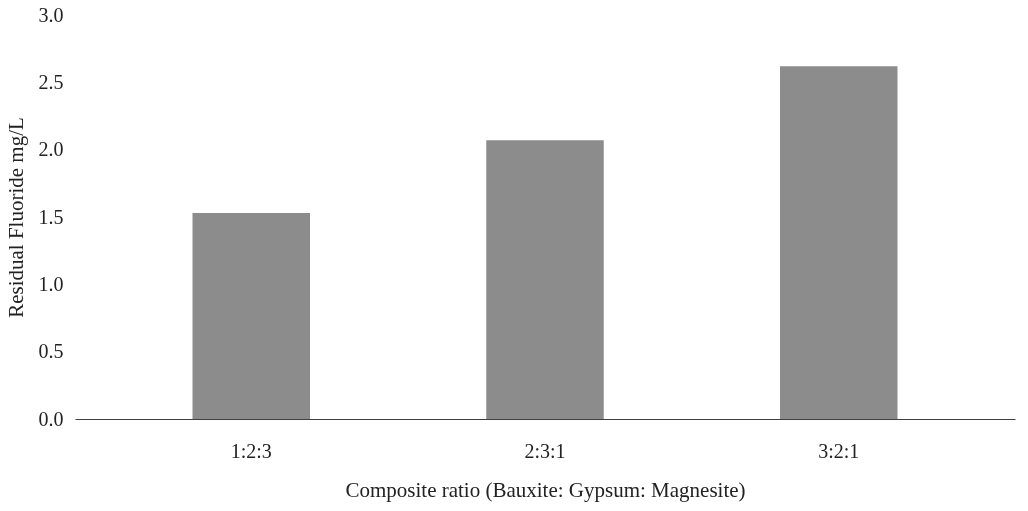 This screenshot has width=1028, height=511. Describe the element at coordinates (51, 81) in the screenshot. I see `y-tick-label: 2.5` at that location.